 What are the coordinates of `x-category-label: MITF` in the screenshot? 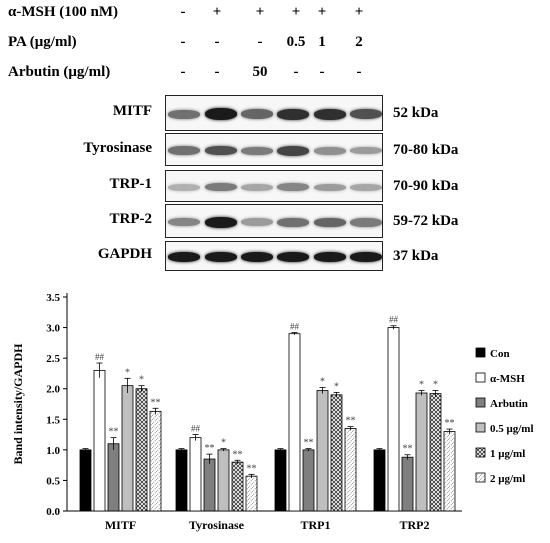 It's located at (120, 525).